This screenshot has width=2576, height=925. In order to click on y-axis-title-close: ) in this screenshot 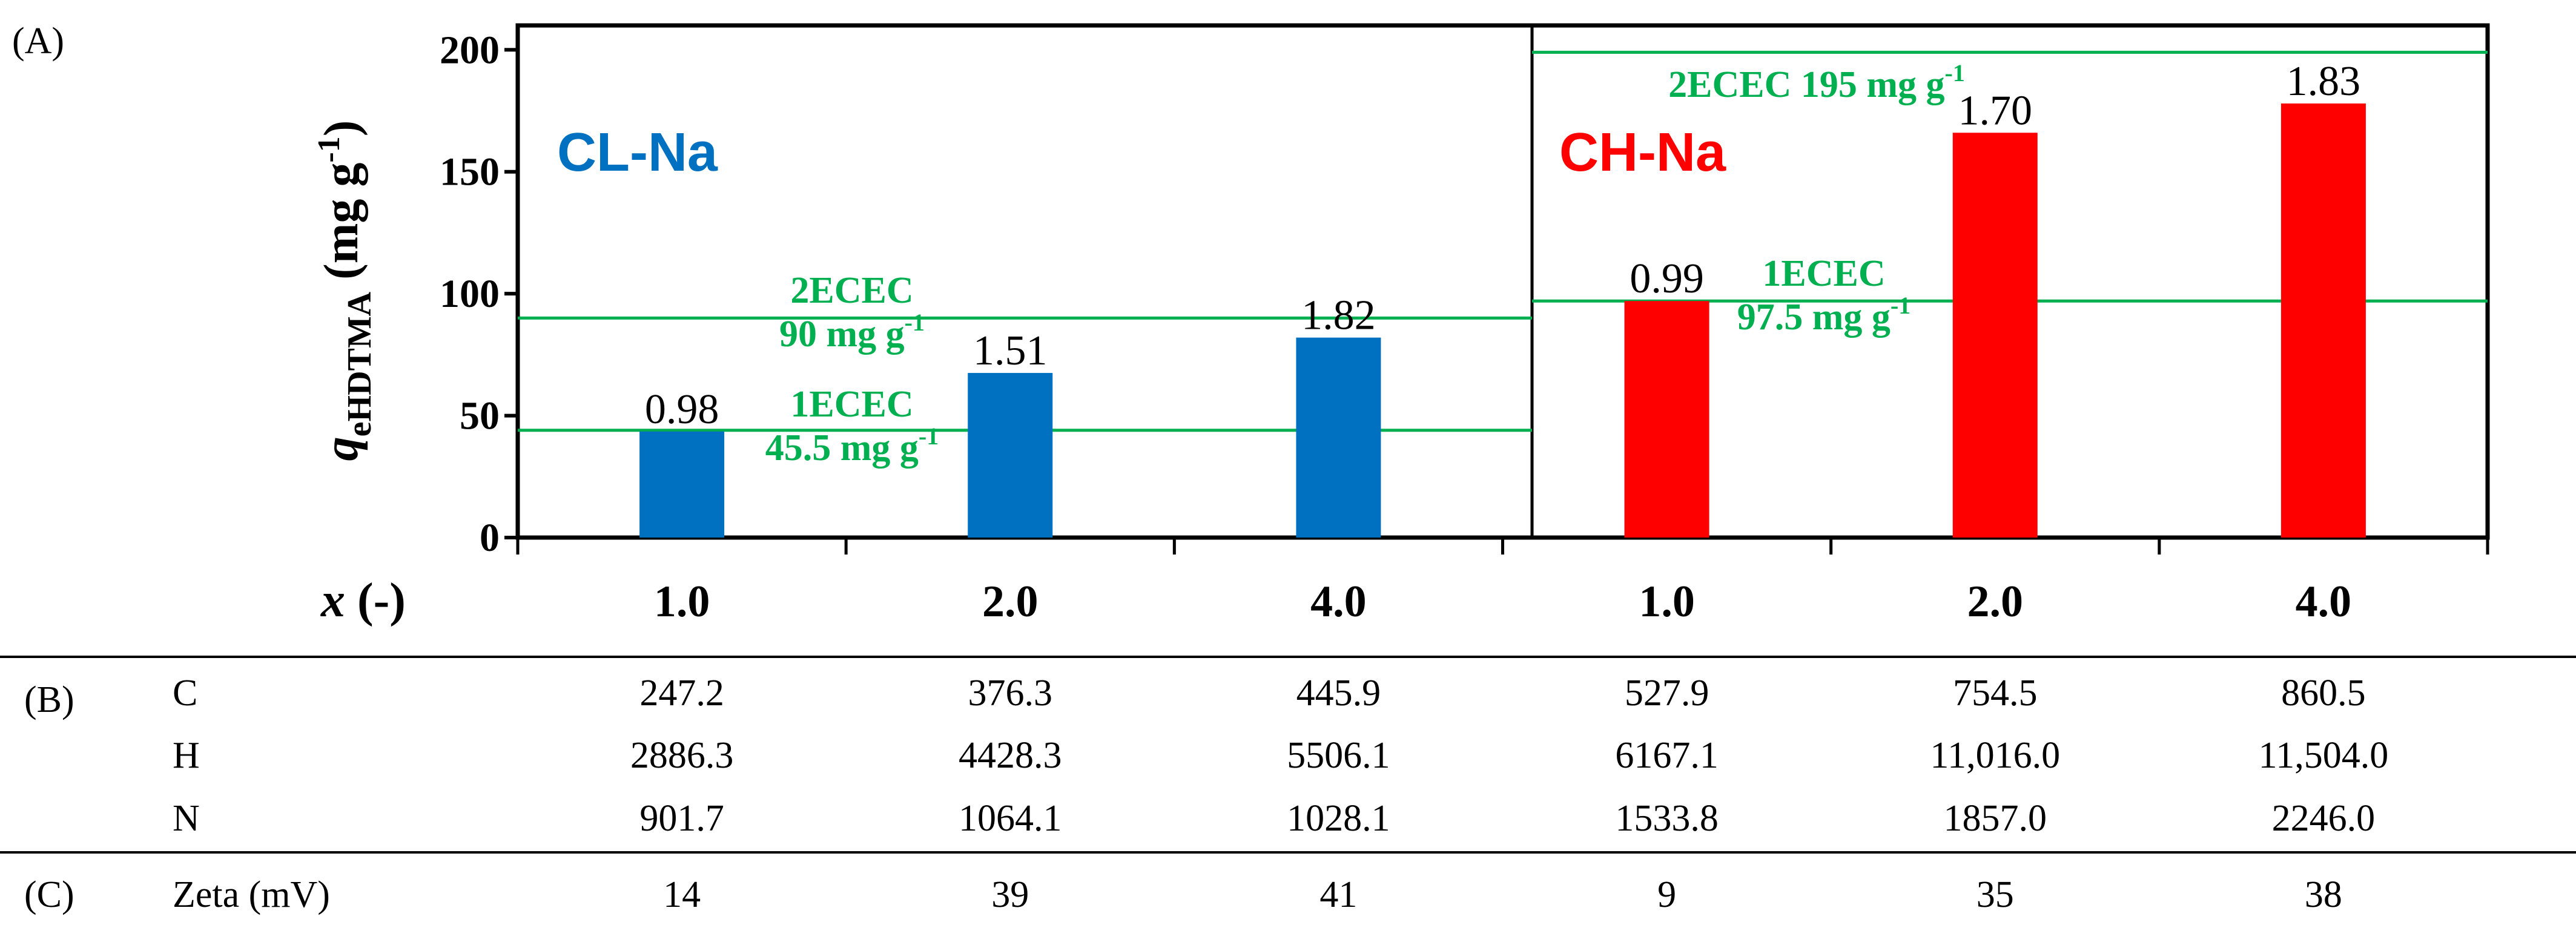, I will do `click(341, 128)`.